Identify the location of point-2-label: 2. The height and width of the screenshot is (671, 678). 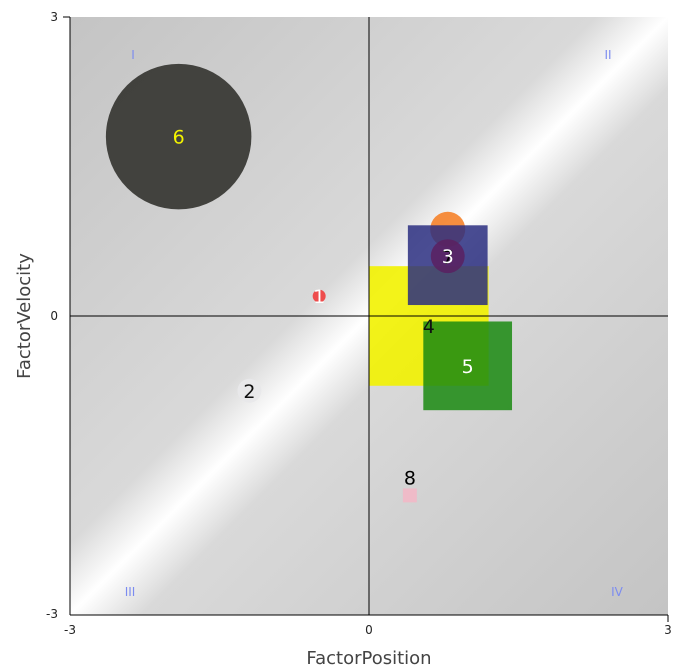
(249, 392).